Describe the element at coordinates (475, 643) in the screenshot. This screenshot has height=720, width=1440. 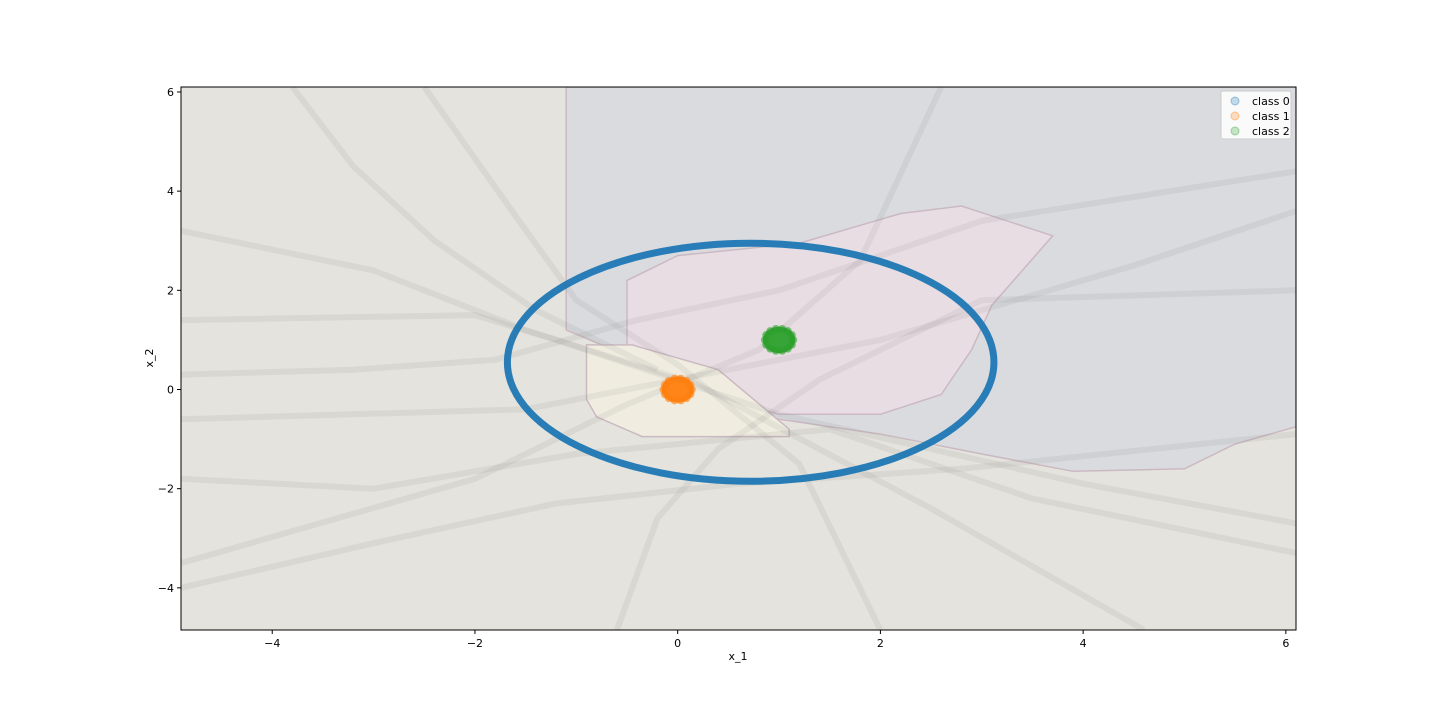
I see `x-tick-label: −2` at that location.